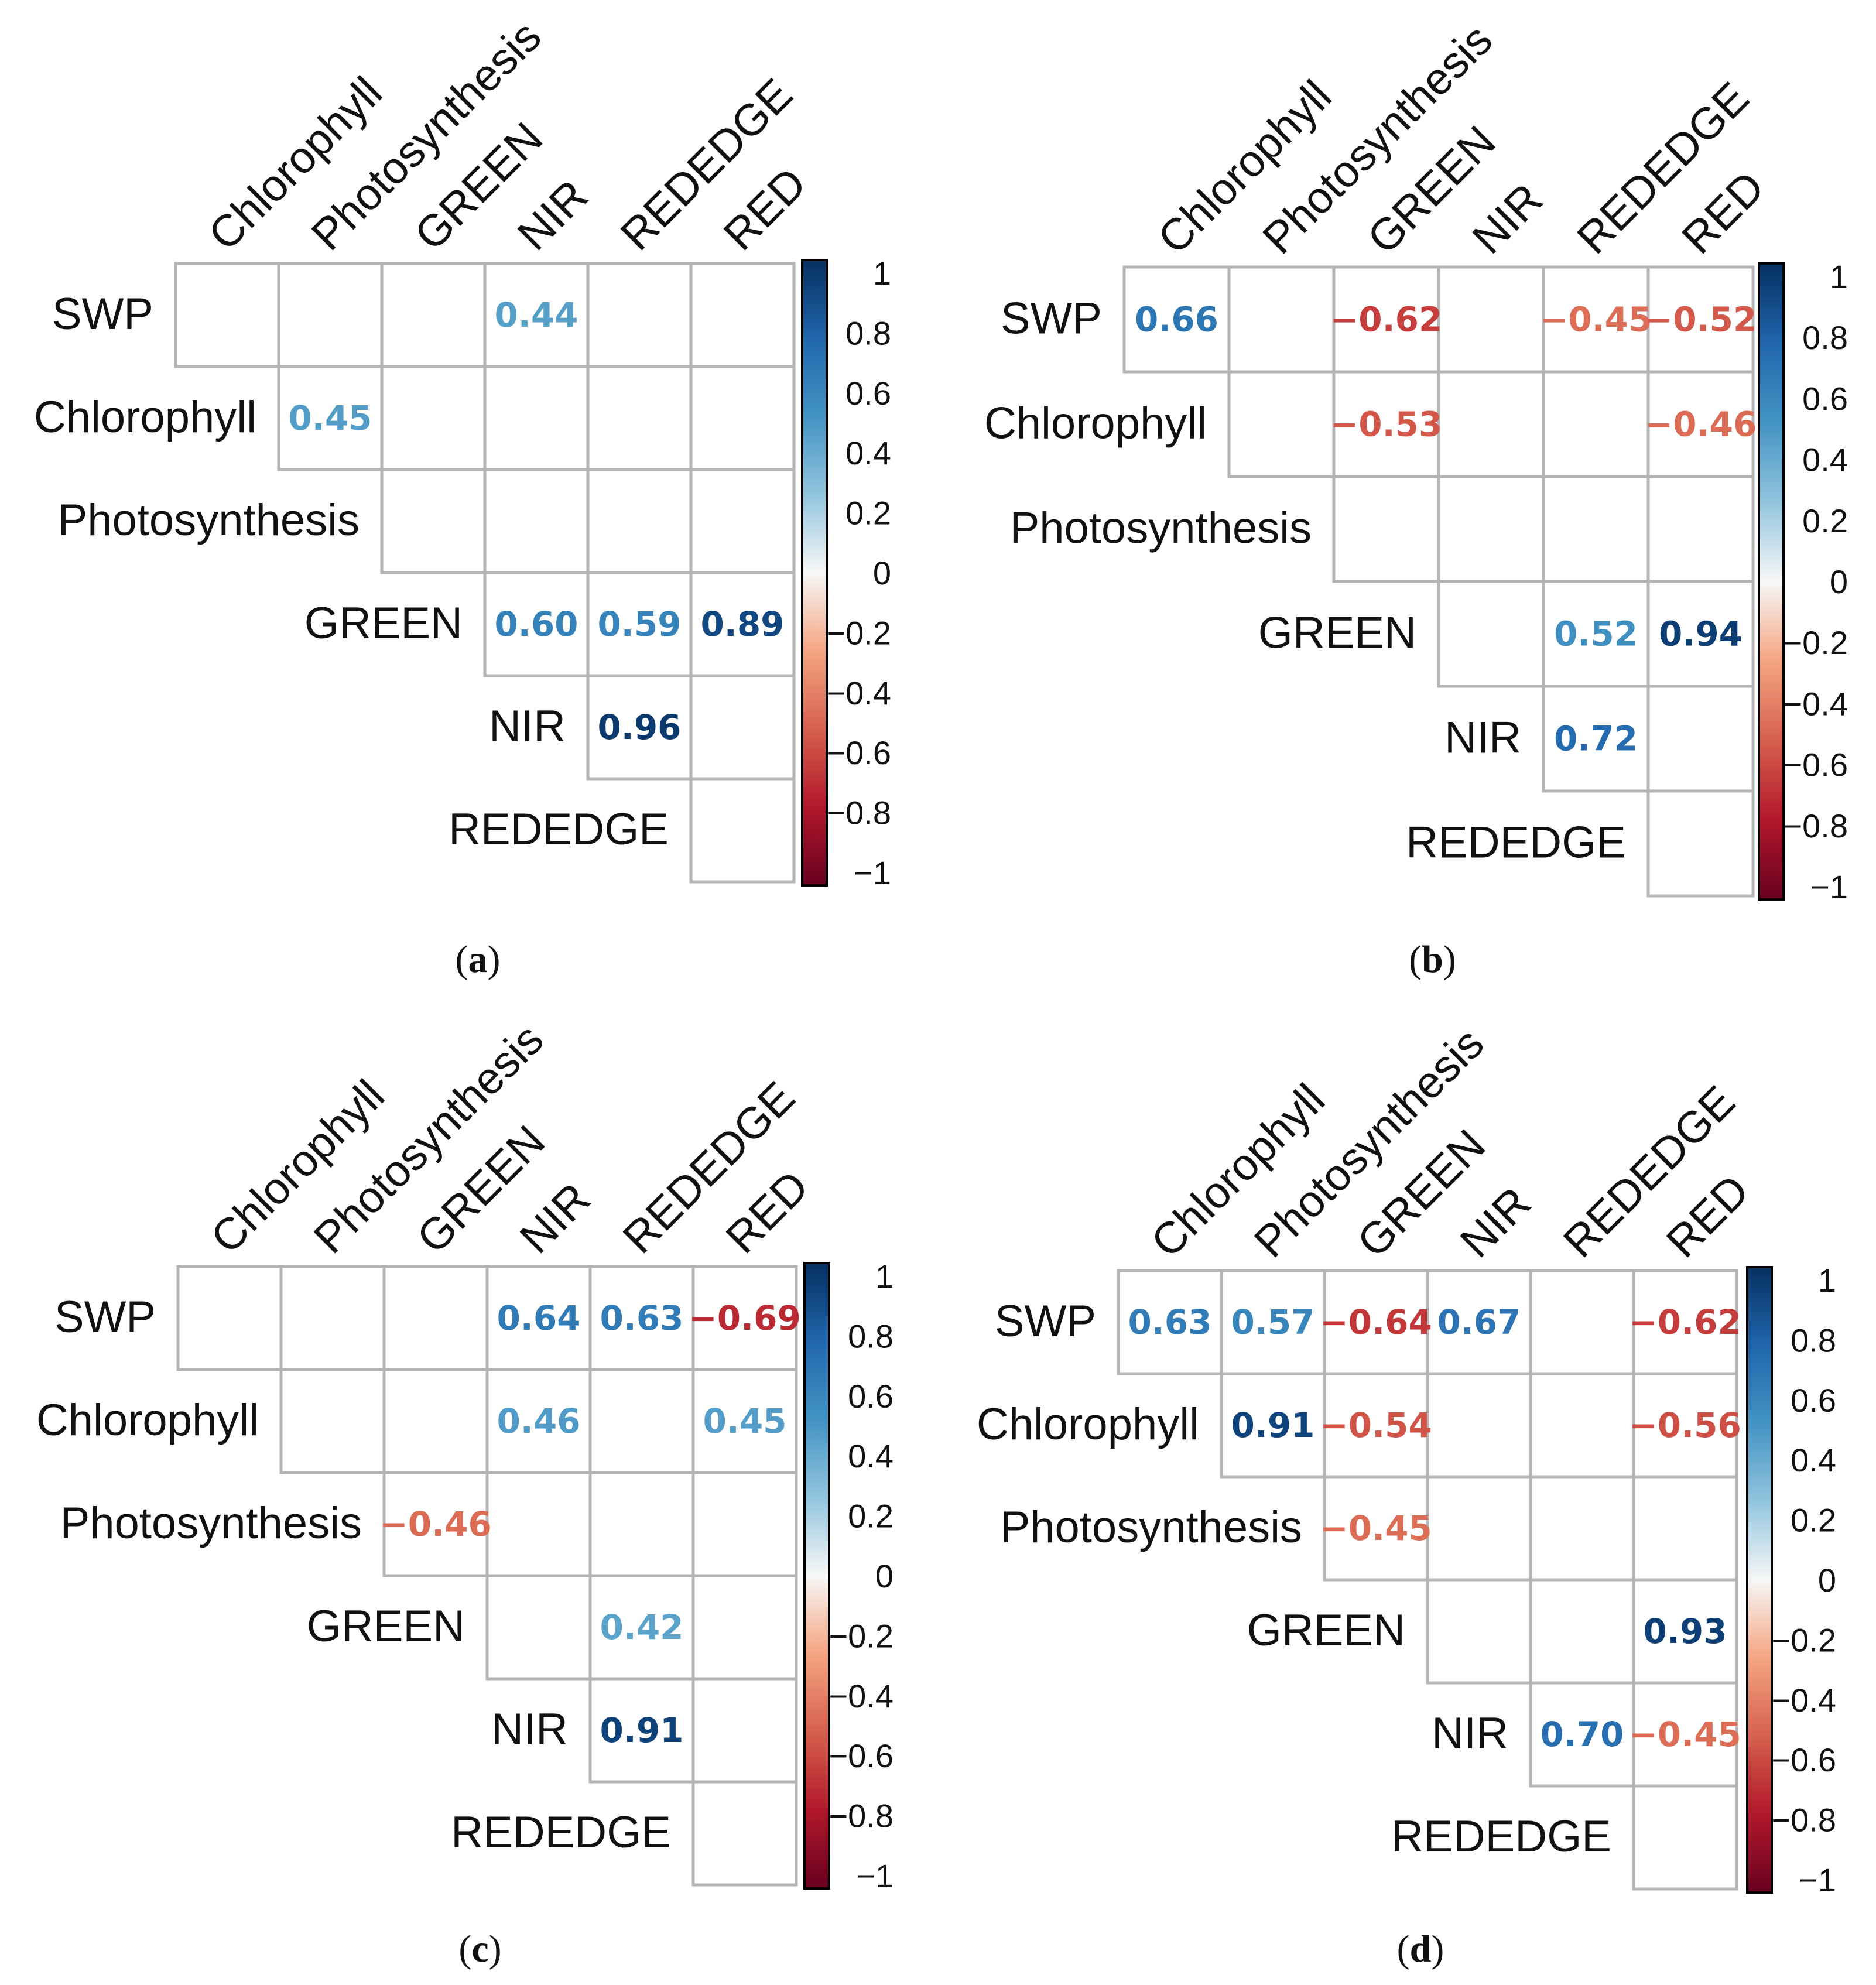  What do you see at coordinates (742, 624) in the screenshot?
I see `correlation-value: 0.89` at bounding box center [742, 624].